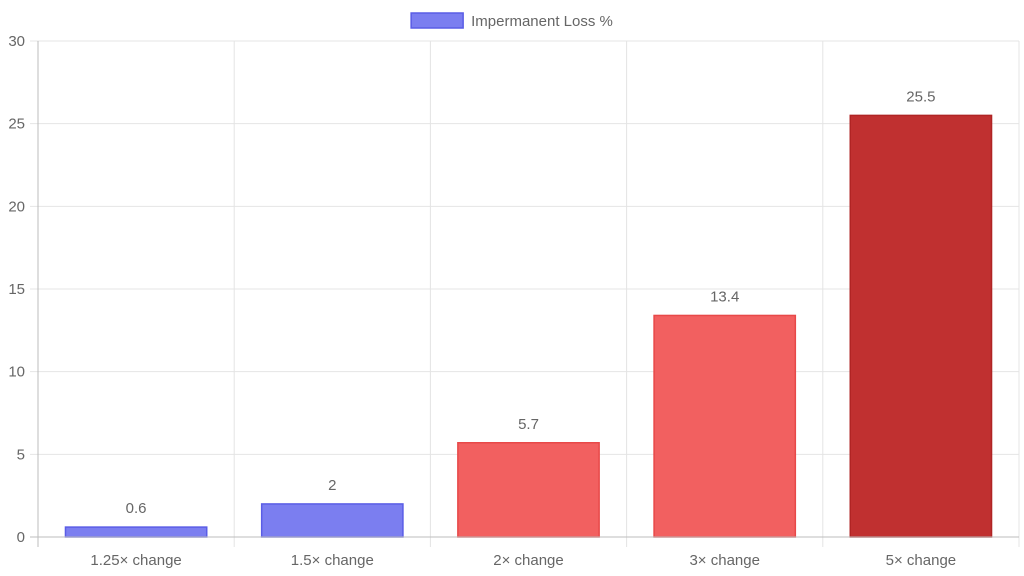  I want to click on x-tick-label: 5× change, so click(921, 560).